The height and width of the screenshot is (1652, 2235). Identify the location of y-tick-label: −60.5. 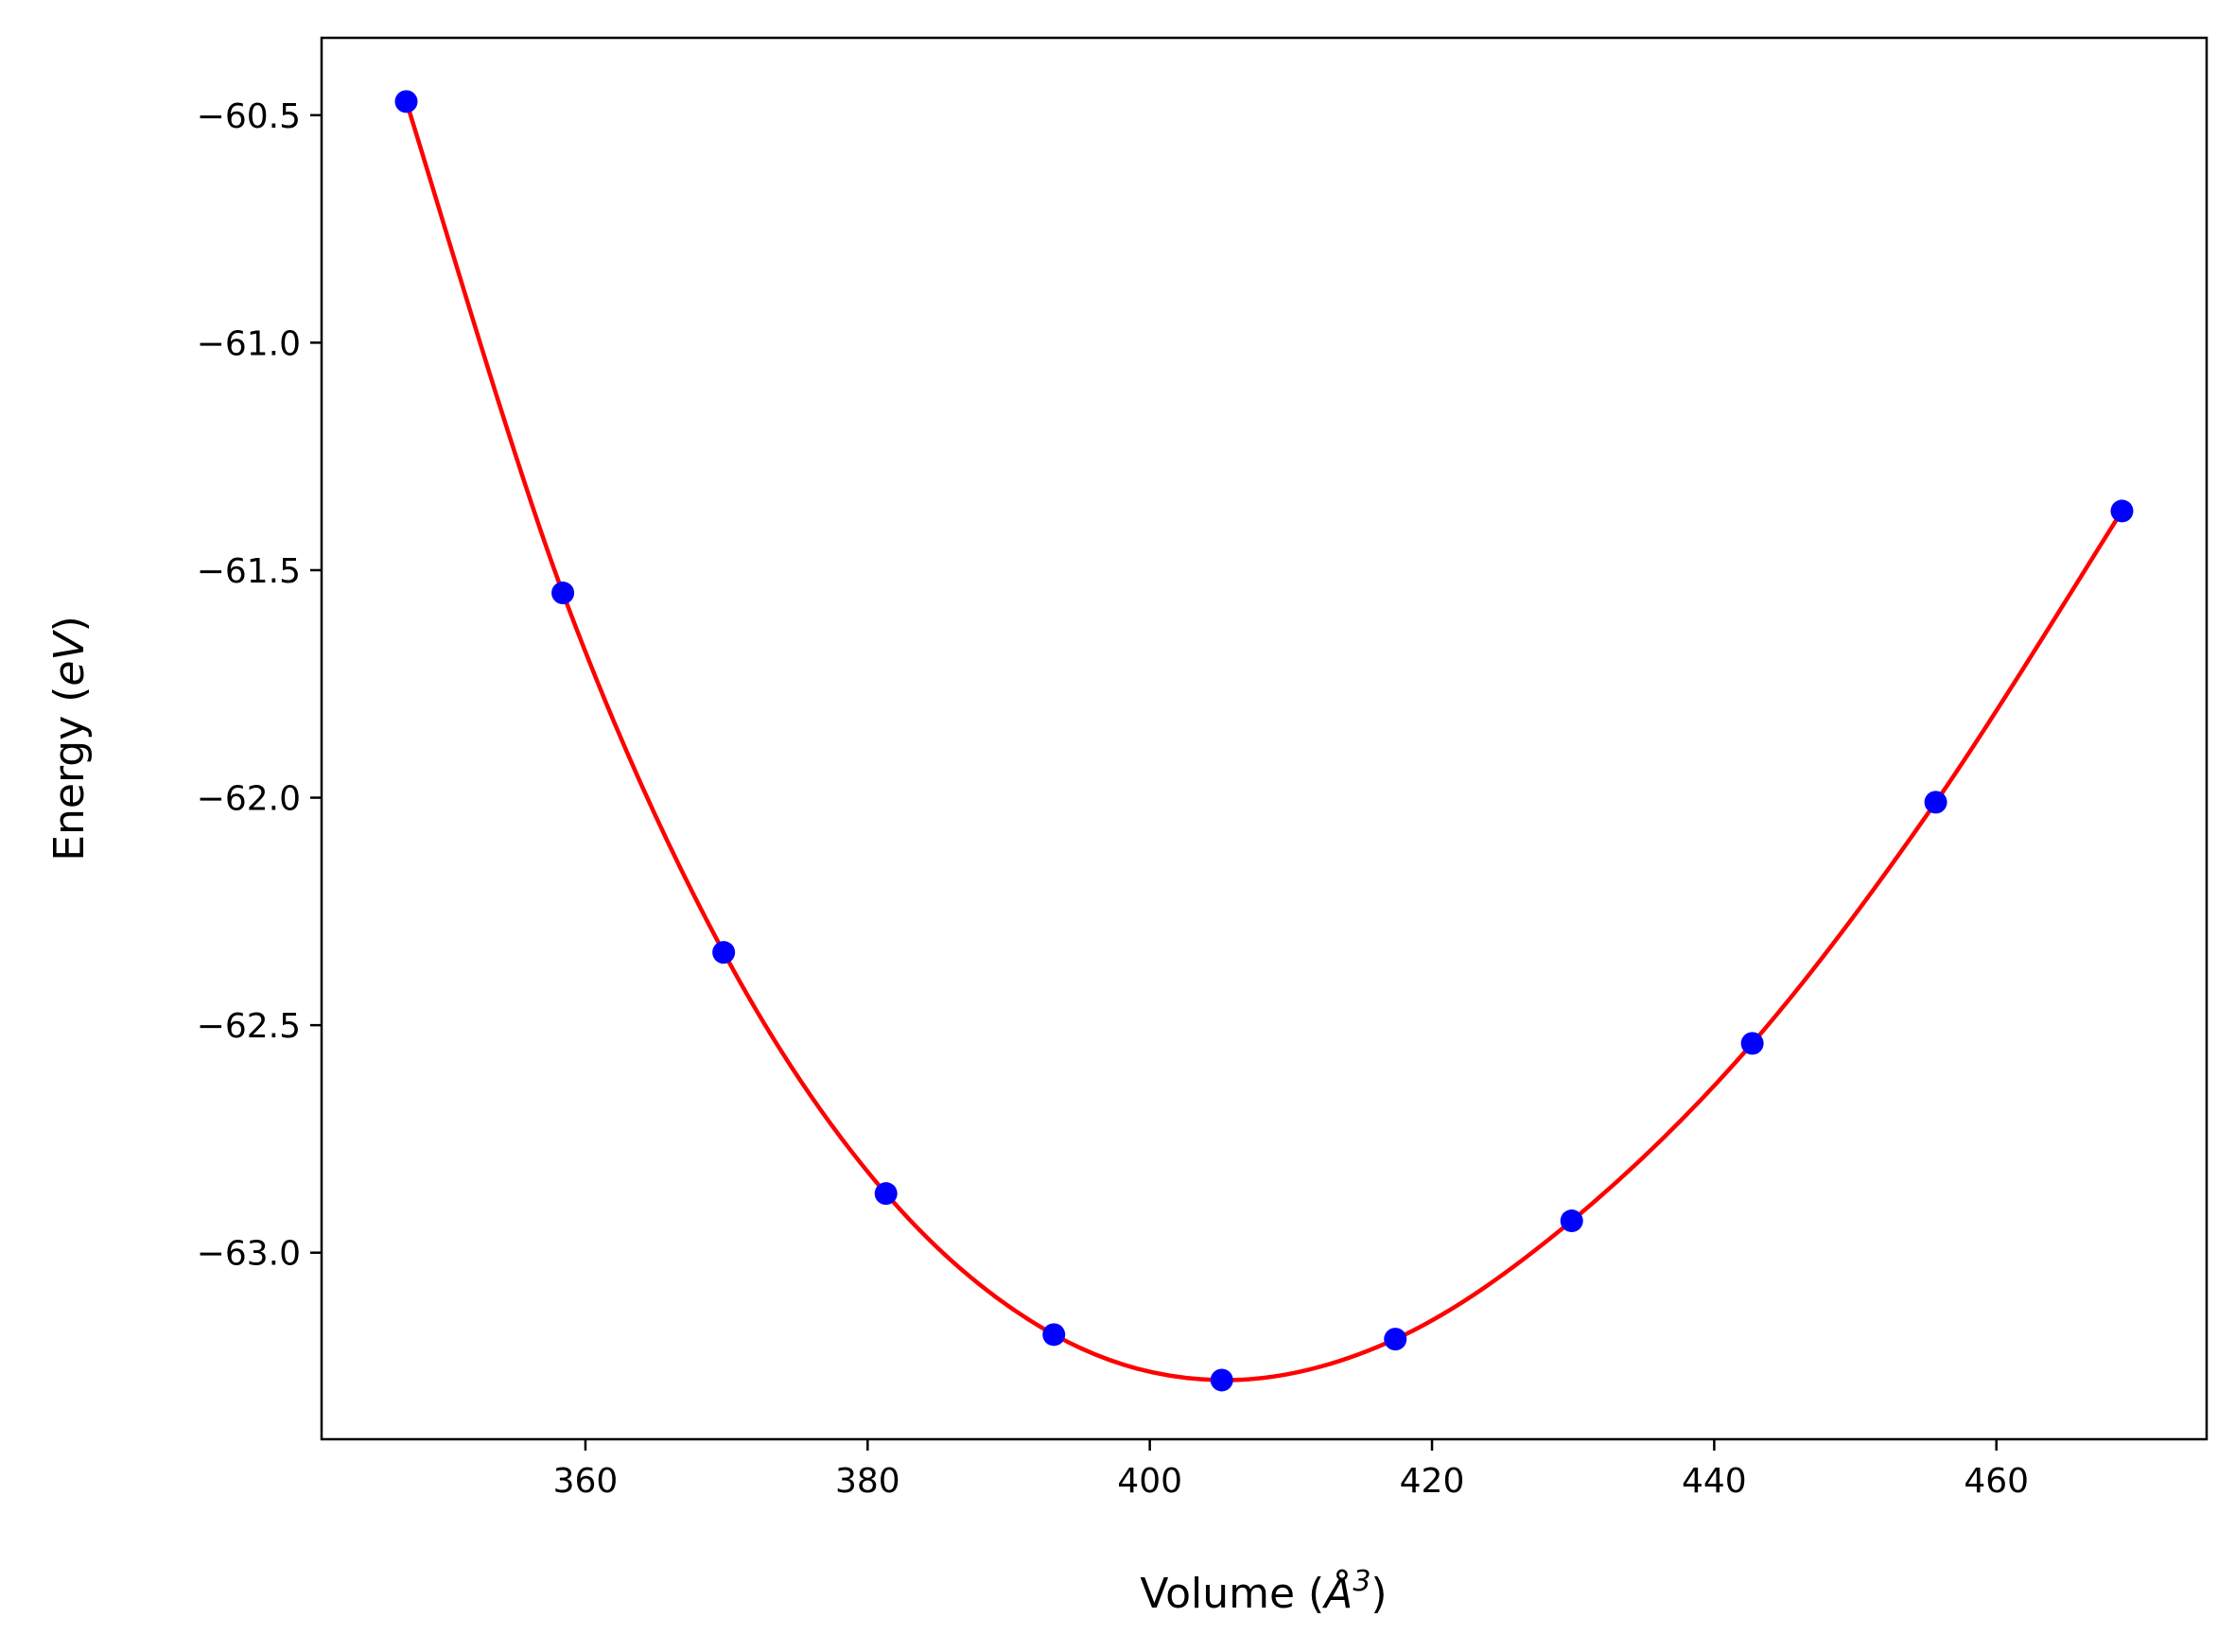
(249, 117).